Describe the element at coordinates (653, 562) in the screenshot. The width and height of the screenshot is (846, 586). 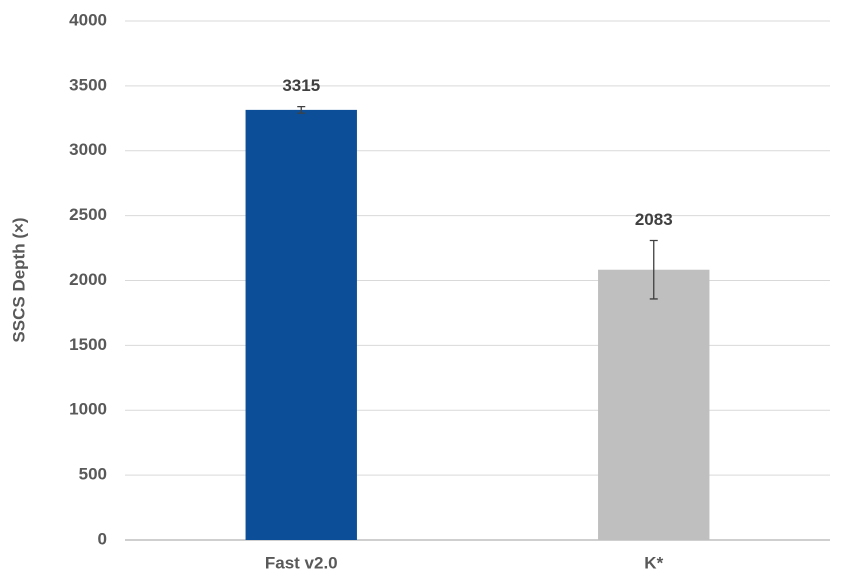
I see `x-tick-label: K*` at that location.